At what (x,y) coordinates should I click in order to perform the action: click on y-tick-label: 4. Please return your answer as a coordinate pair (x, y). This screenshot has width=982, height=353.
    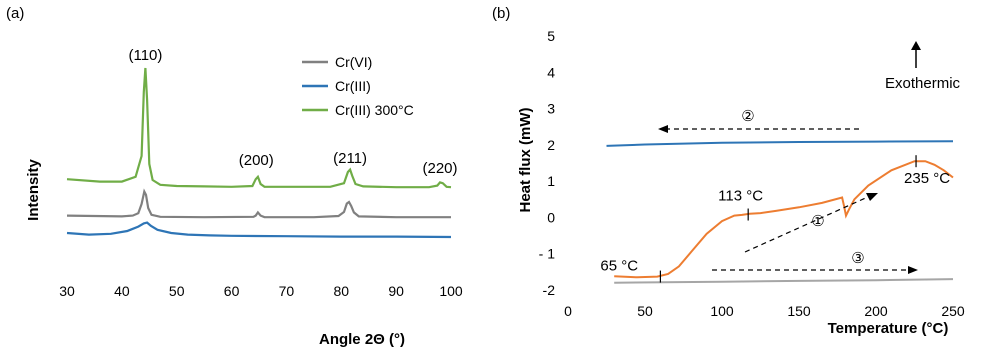
    Looking at the image, I should click on (551, 72).